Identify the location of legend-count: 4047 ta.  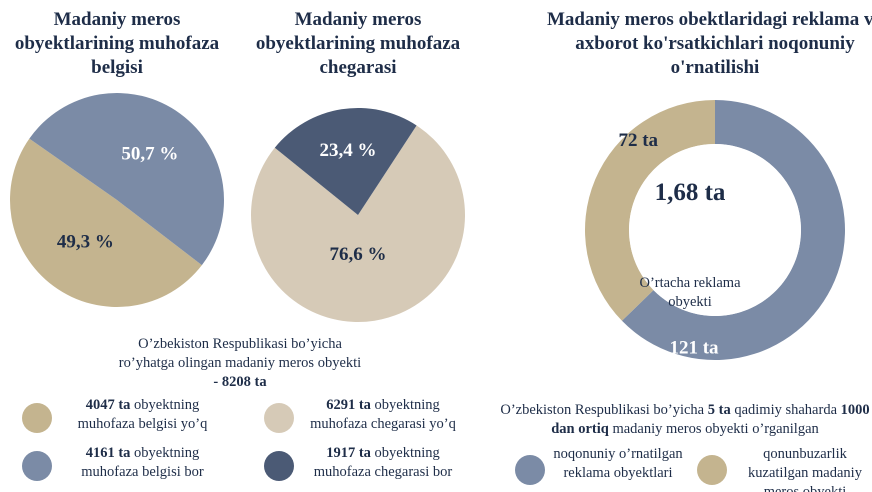
(108, 405).